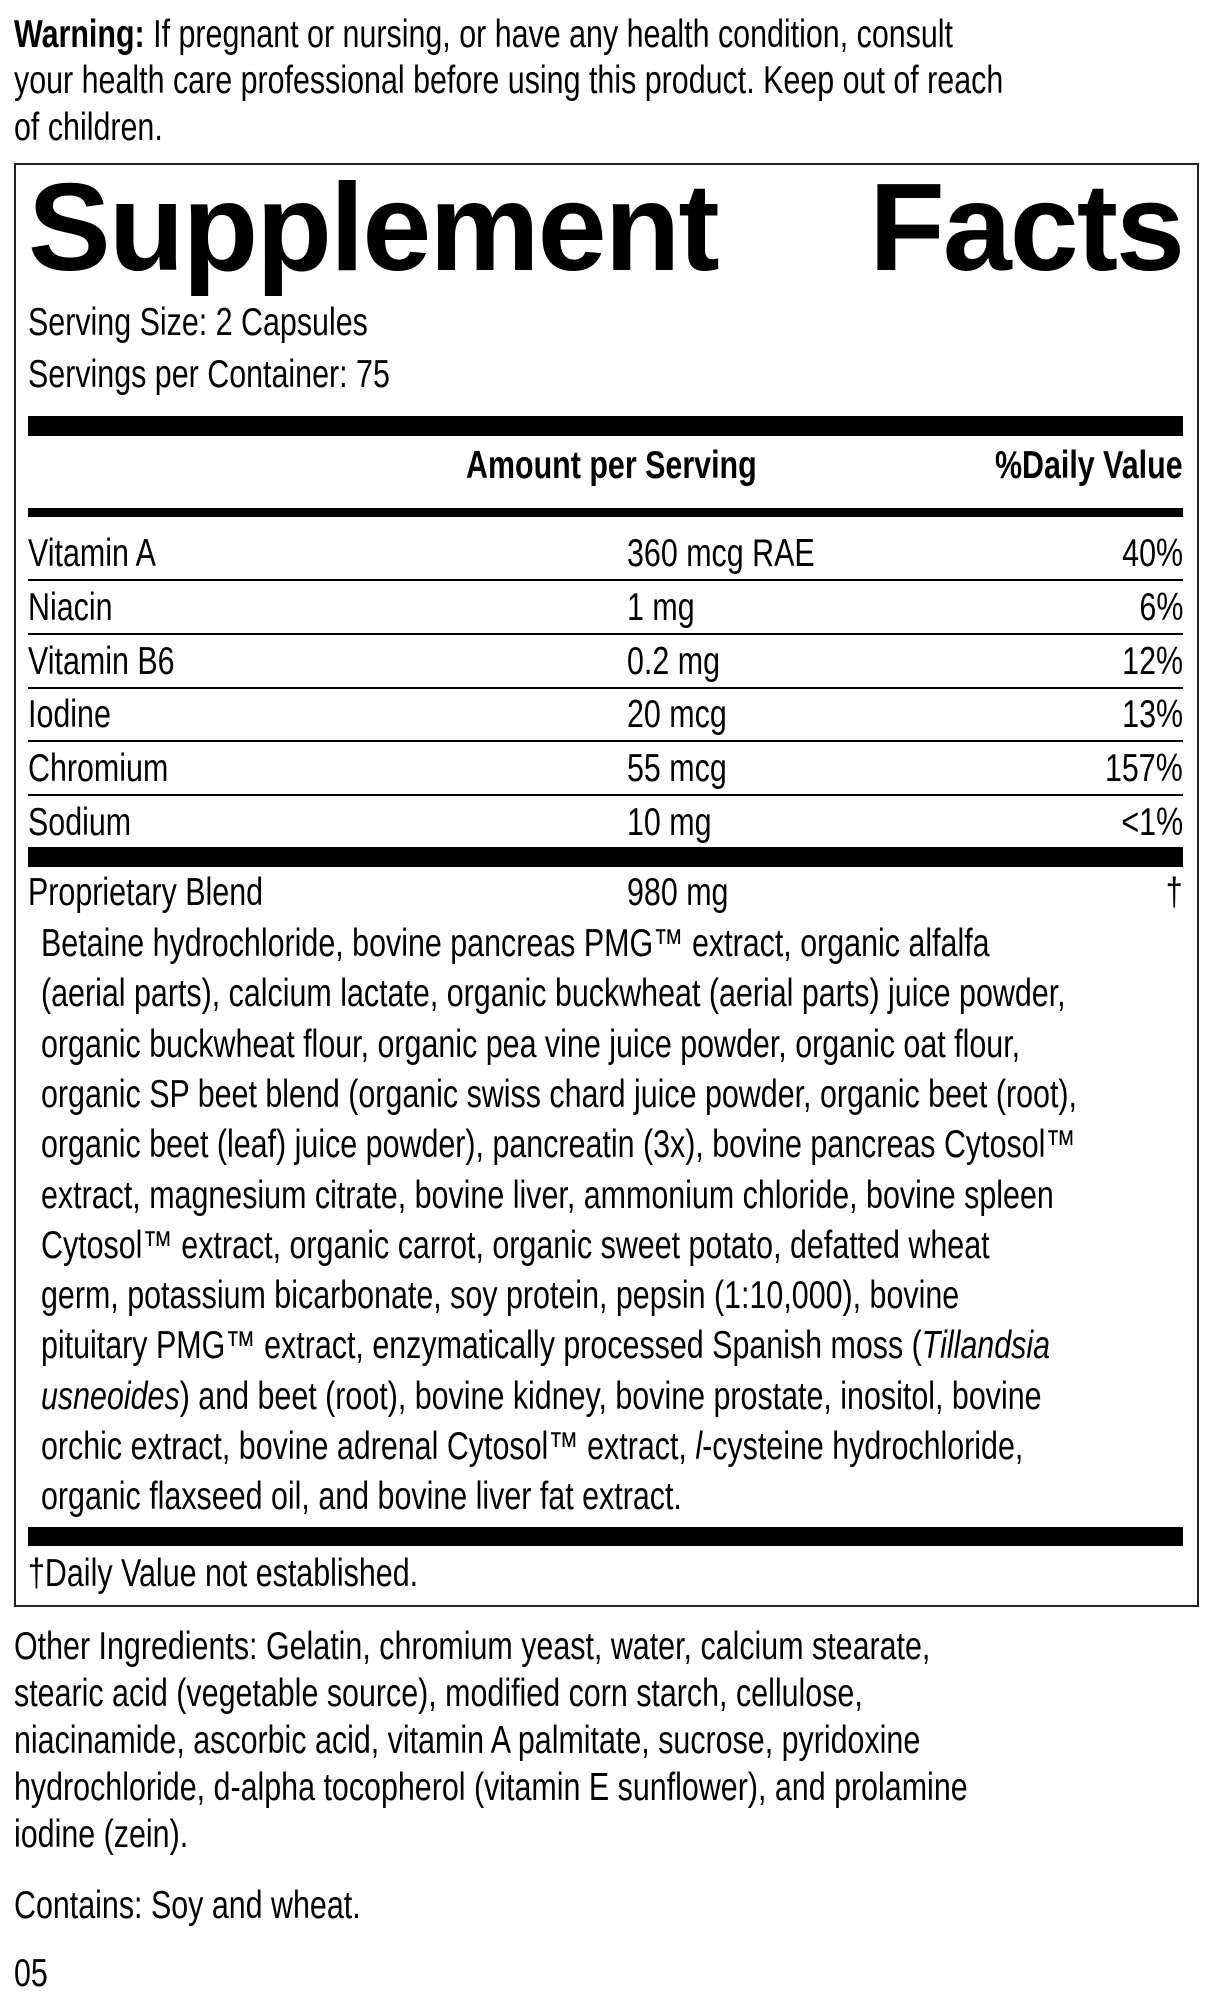  Describe the element at coordinates (721, 553) in the screenshot. I see `nutrient-amount: 360 mcg RAE` at that location.